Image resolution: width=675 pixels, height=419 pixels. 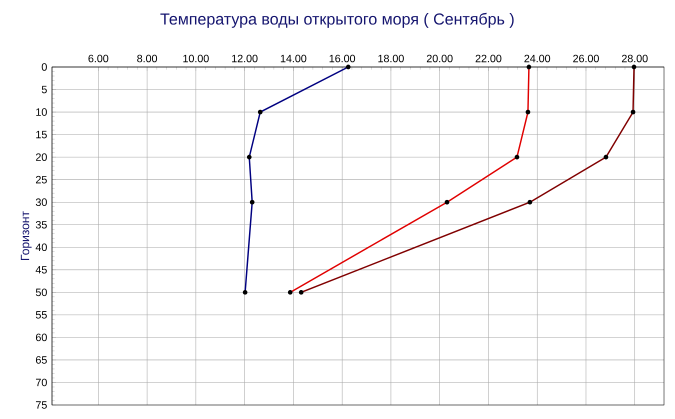 What do you see at coordinates (98, 58) in the screenshot?
I see `x-tick-label: 6.00` at bounding box center [98, 58].